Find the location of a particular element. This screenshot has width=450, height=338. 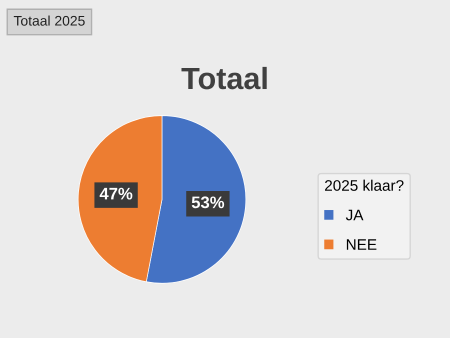

data-label: 53% is located at coordinates (208, 202).